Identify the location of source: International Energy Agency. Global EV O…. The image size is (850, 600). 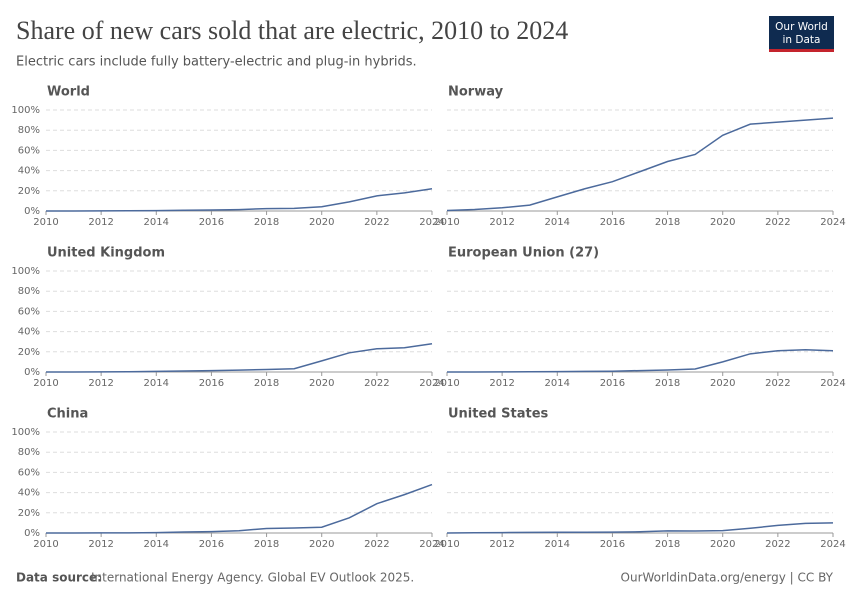
(252, 578).